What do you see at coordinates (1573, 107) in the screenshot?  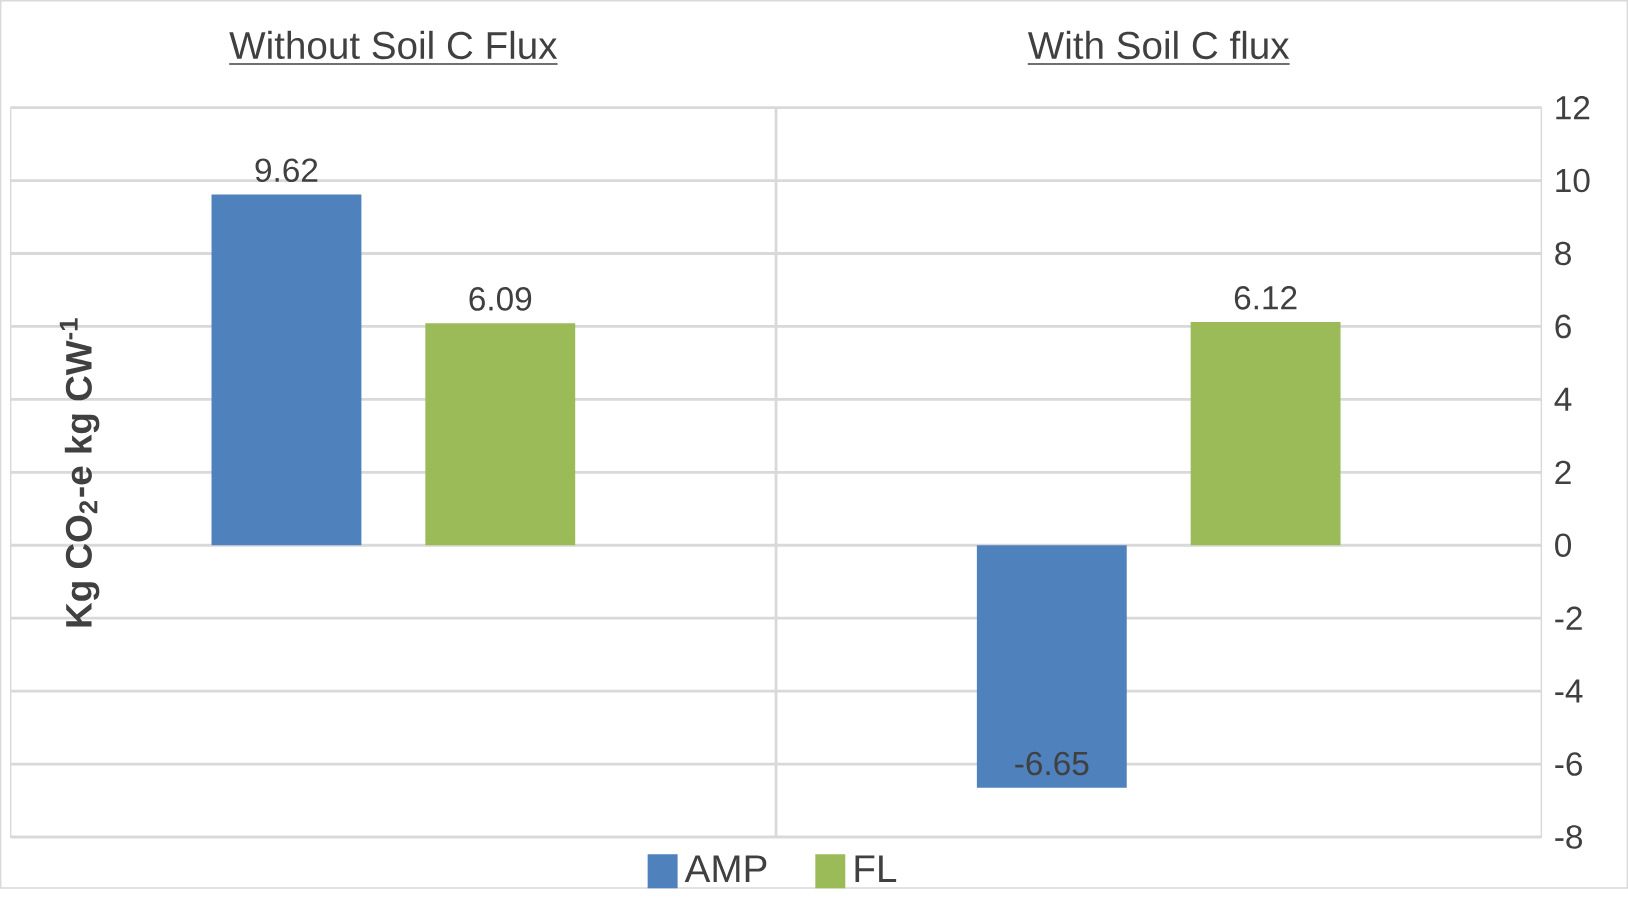 I see `y-tick-label: 12` at bounding box center [1573, 107].